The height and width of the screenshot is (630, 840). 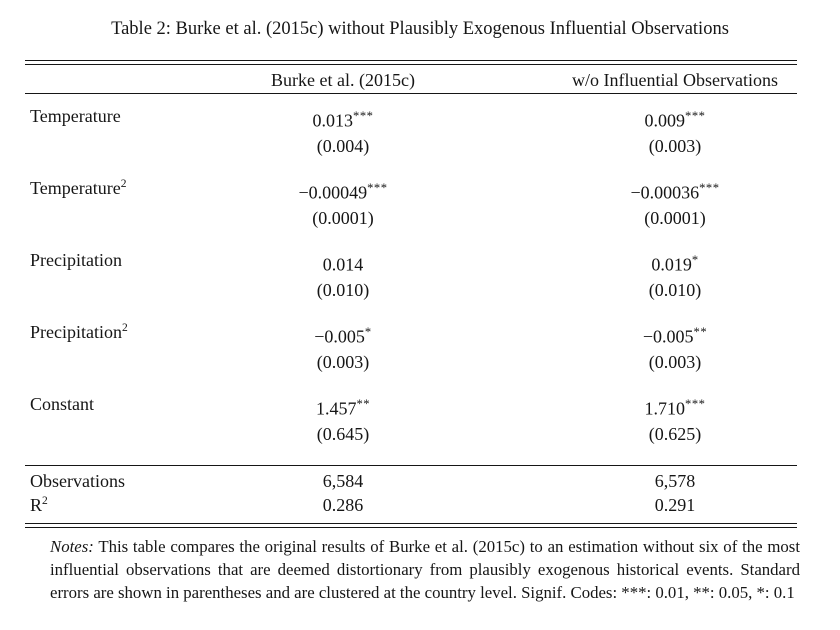 What do you see at coordinates (665, 192) in the screenshot?
I see `estimate-value: −0.00036` at bounding box center [665, 192].